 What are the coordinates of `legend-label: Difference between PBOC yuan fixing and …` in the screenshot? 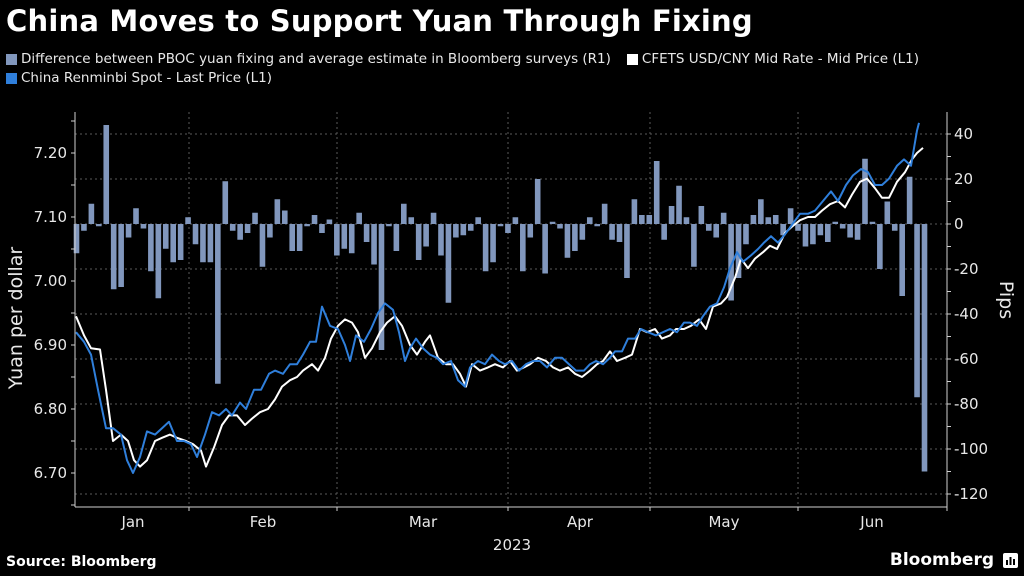 It's located at (316, 59).